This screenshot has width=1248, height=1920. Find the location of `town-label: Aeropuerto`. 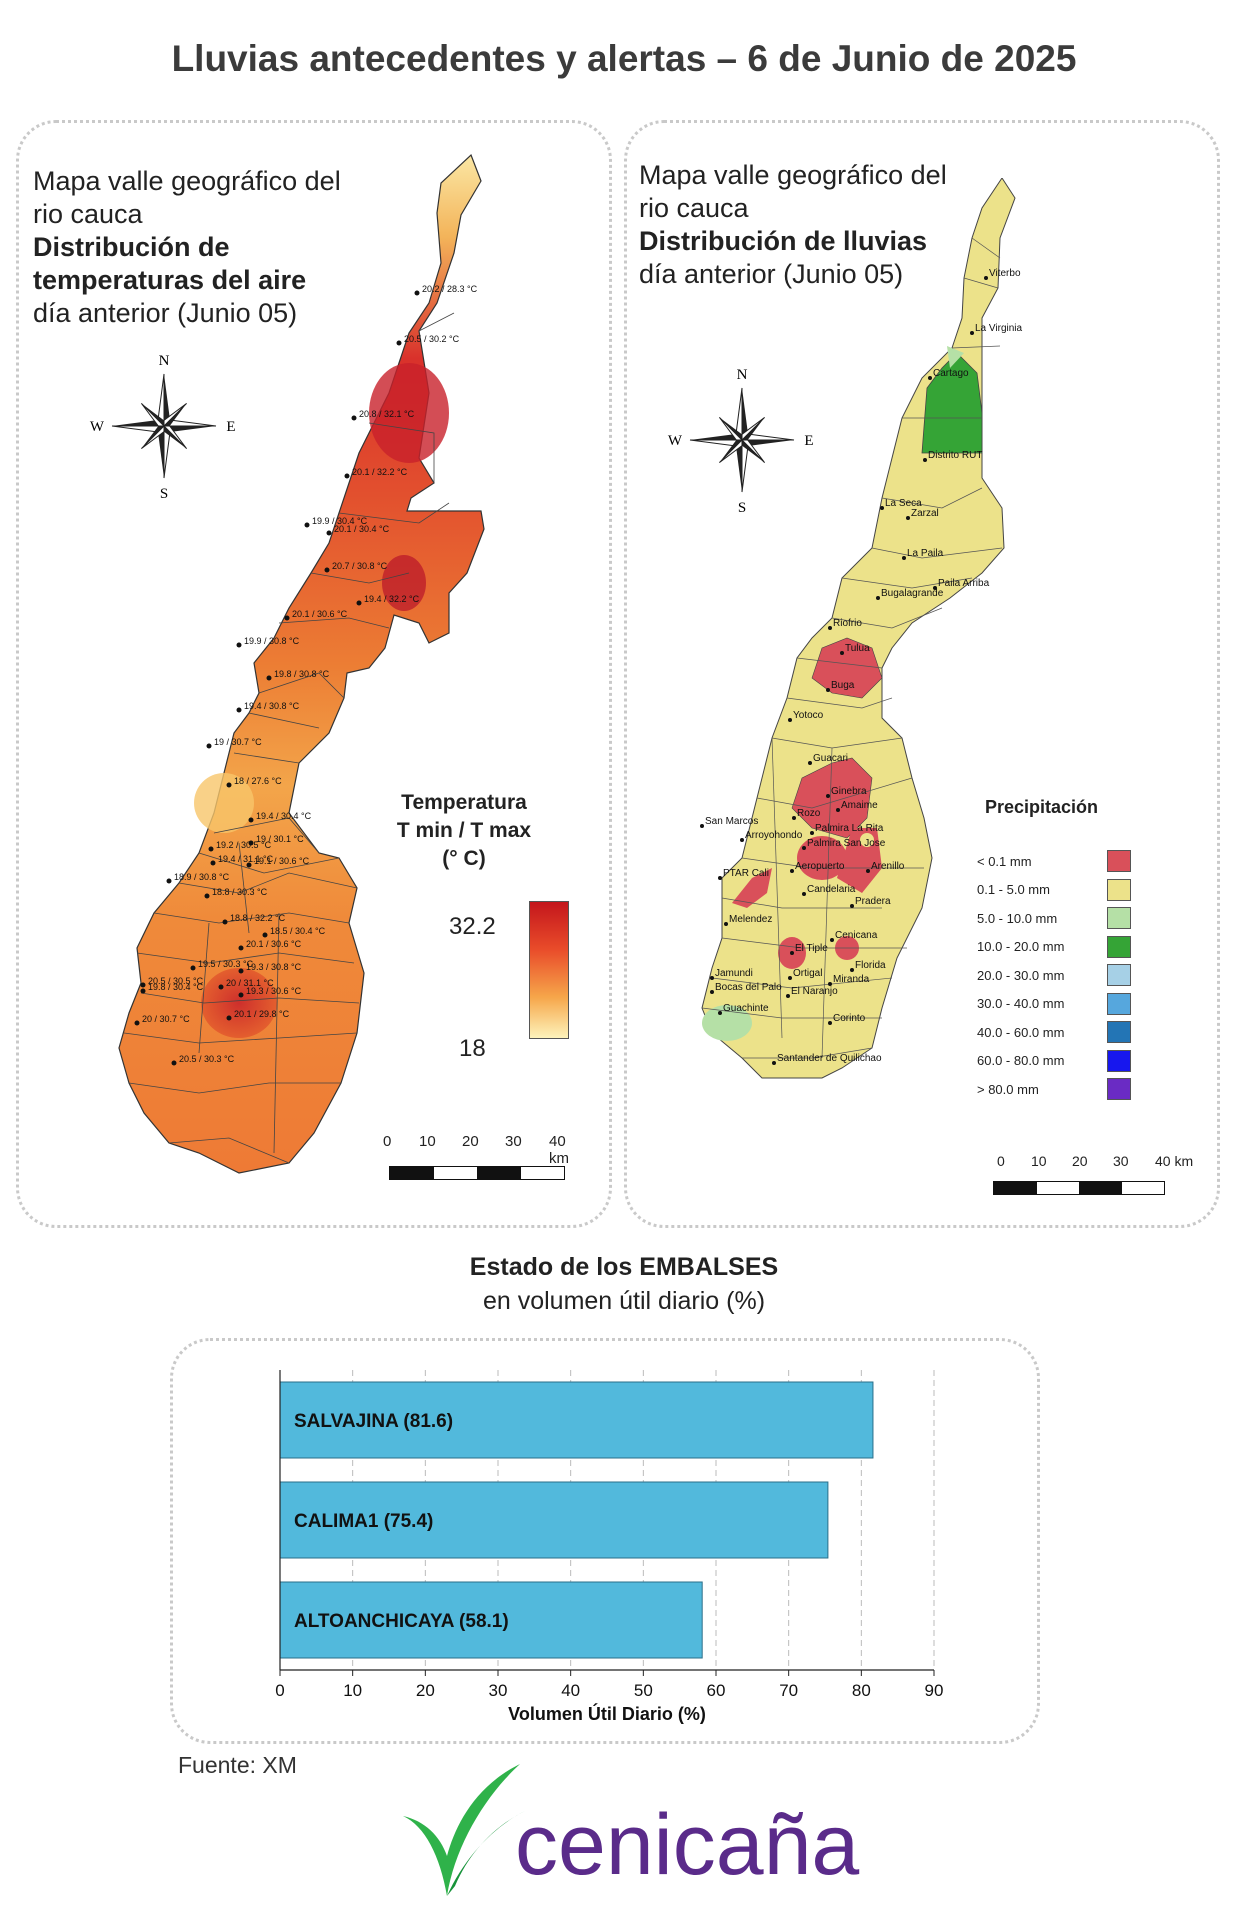

town-label: Aeropuerto is located at coordinates (820, 866).